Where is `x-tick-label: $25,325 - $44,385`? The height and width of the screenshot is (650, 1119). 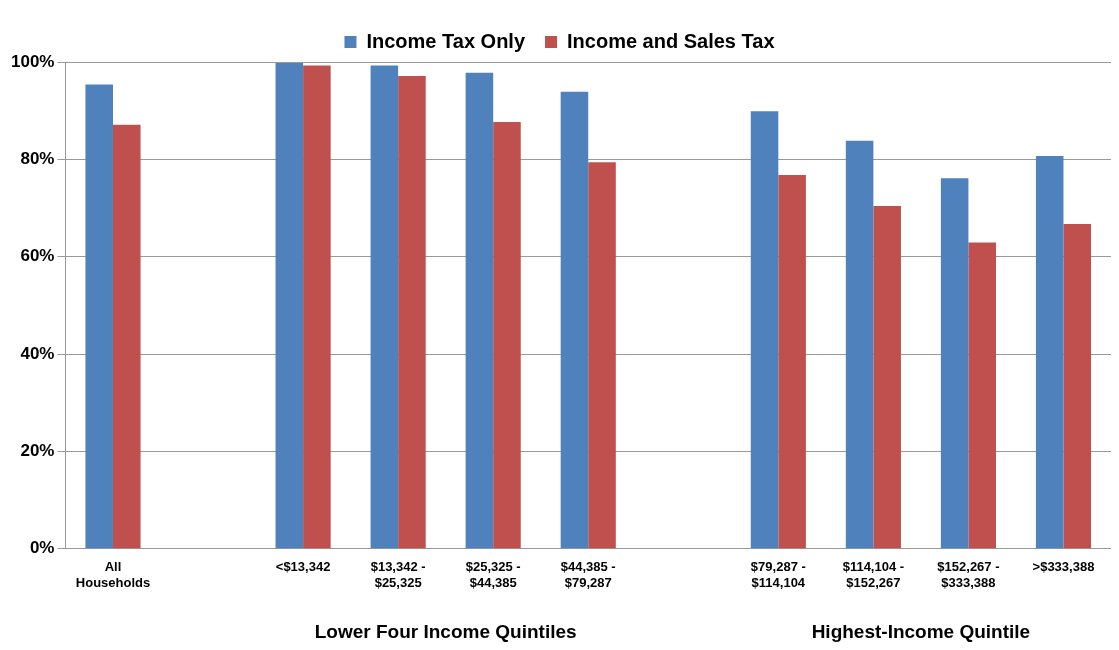 x-tick-label: $25,325 - $44,385 is located at coordinates (493, 574).